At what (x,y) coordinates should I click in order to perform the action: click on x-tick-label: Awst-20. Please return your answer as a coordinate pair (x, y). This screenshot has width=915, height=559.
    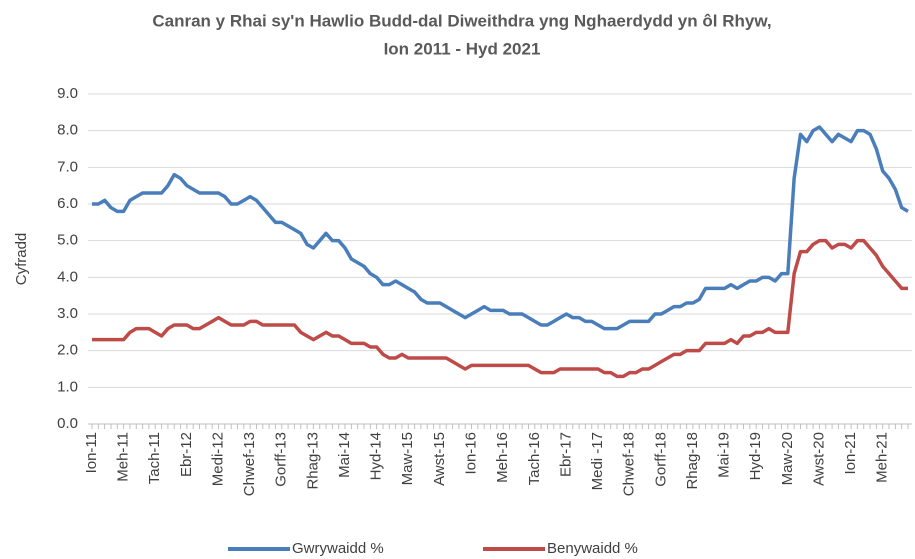
    Looking at the image, I should click on (818, 459).